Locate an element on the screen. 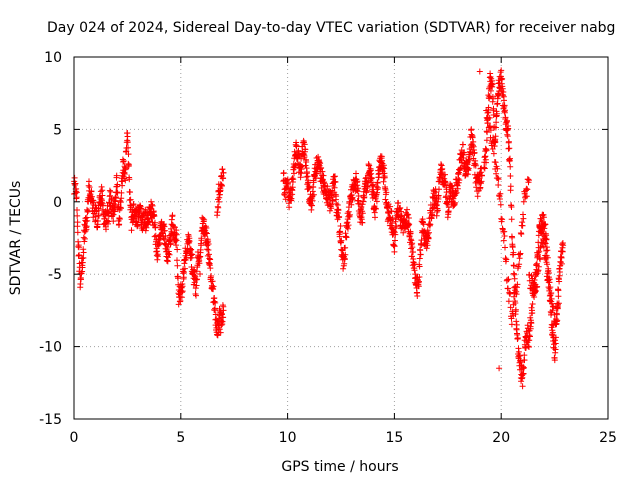  x-tick-label: 15 is located at coordinates (394, 438).